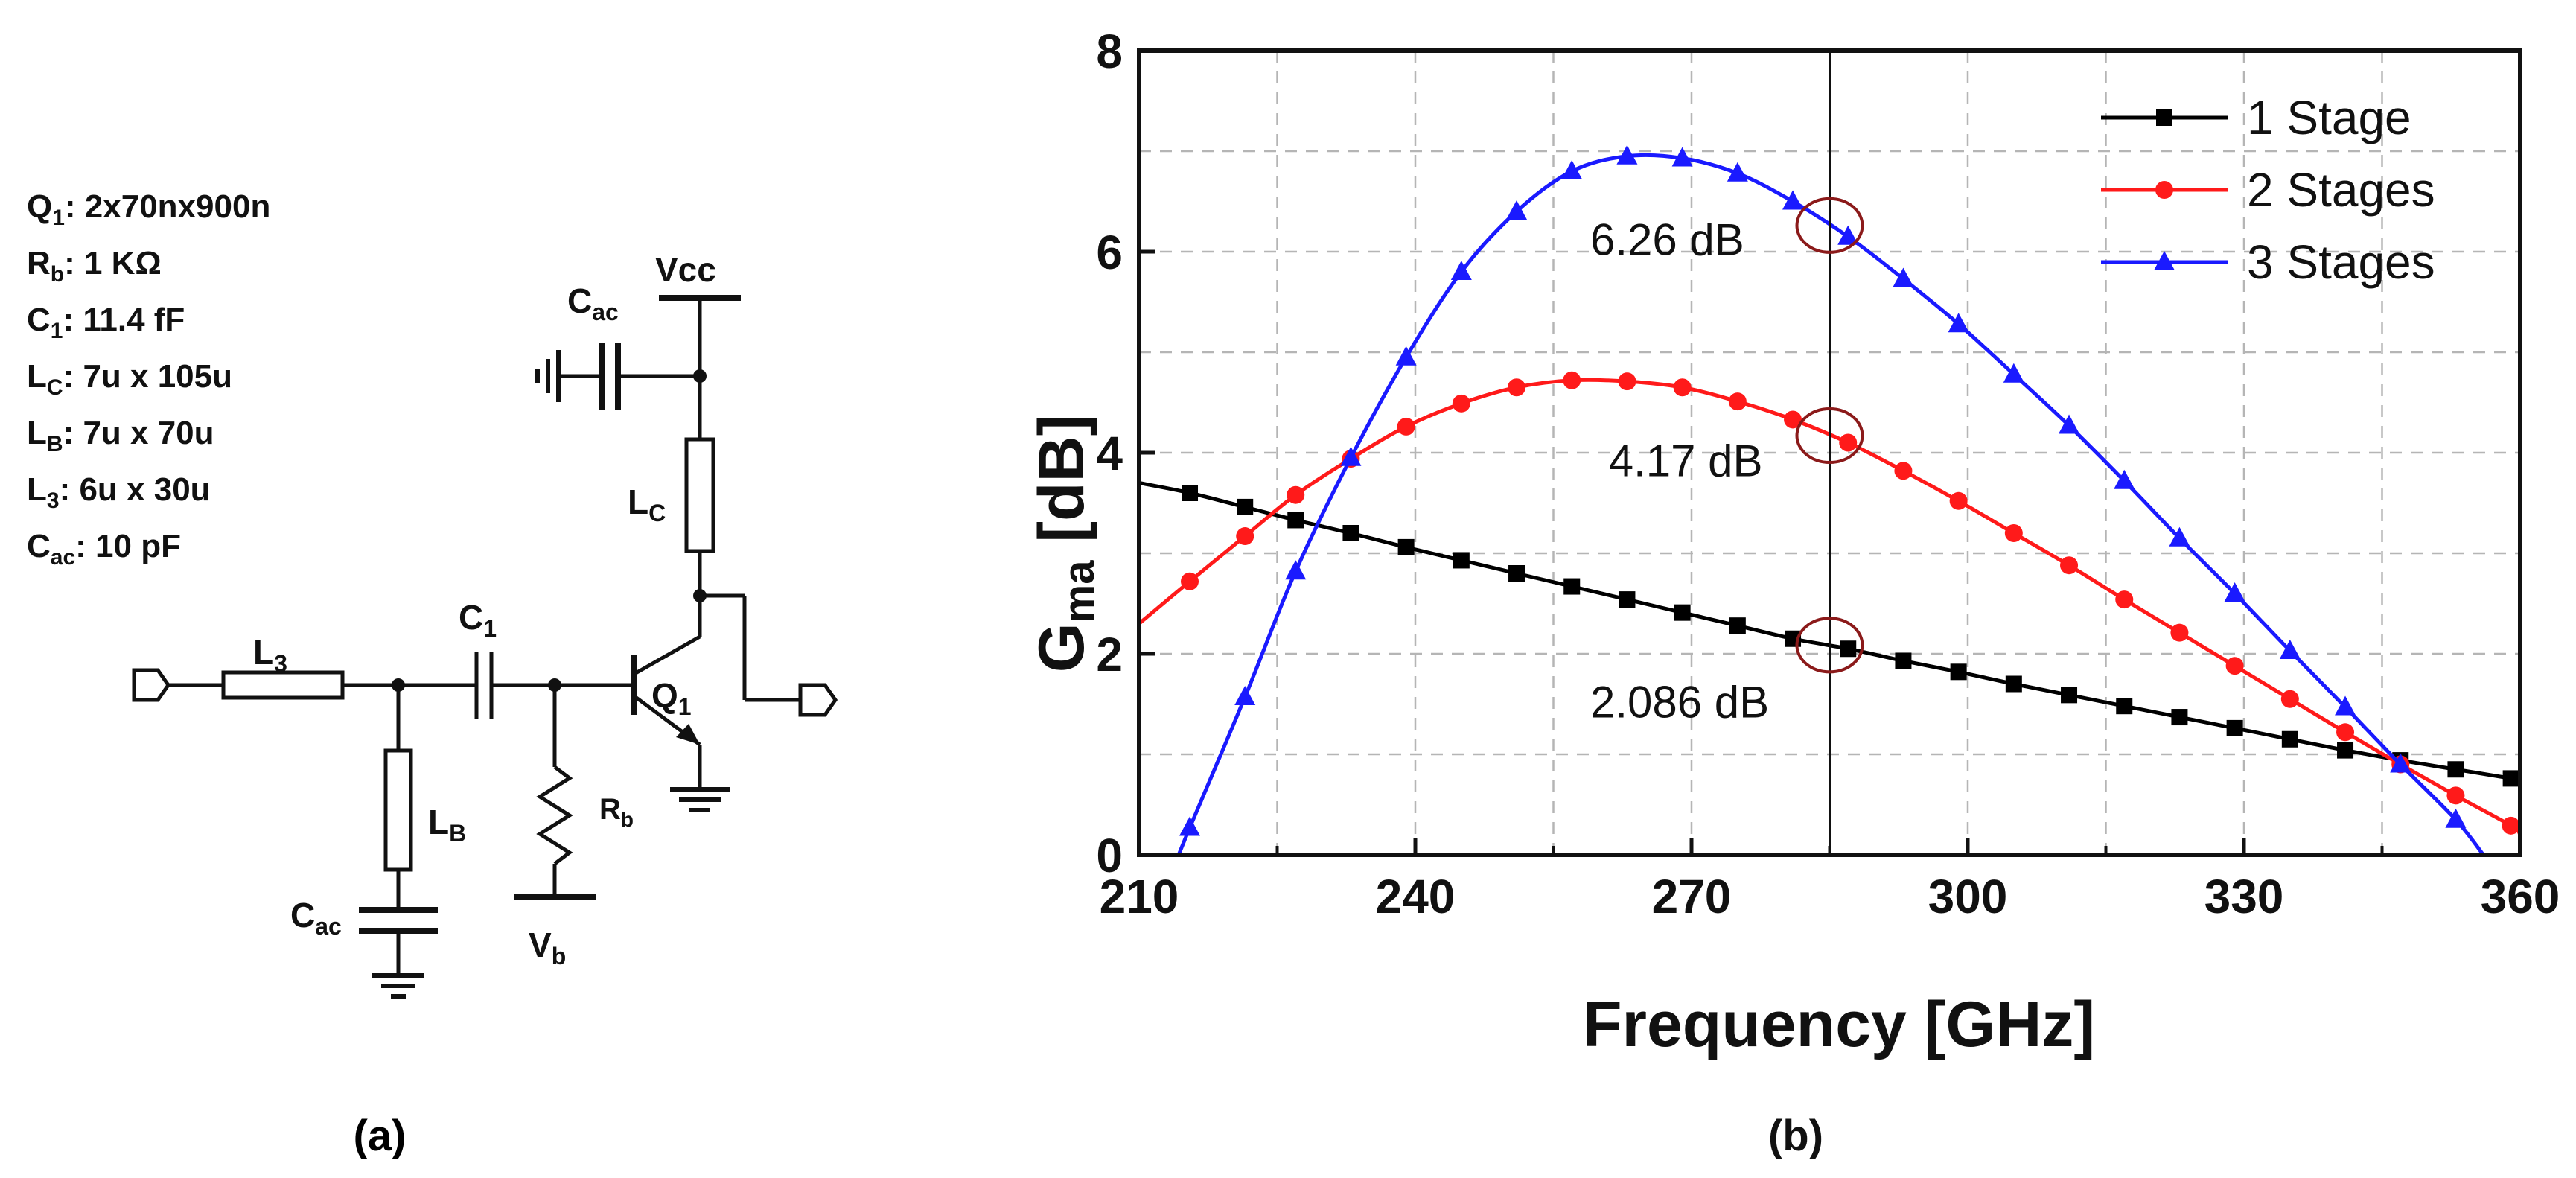 The width and height of the screenshot is (2576, 1178). I want to click on y-tick-label: 4, so click(1109, 453).